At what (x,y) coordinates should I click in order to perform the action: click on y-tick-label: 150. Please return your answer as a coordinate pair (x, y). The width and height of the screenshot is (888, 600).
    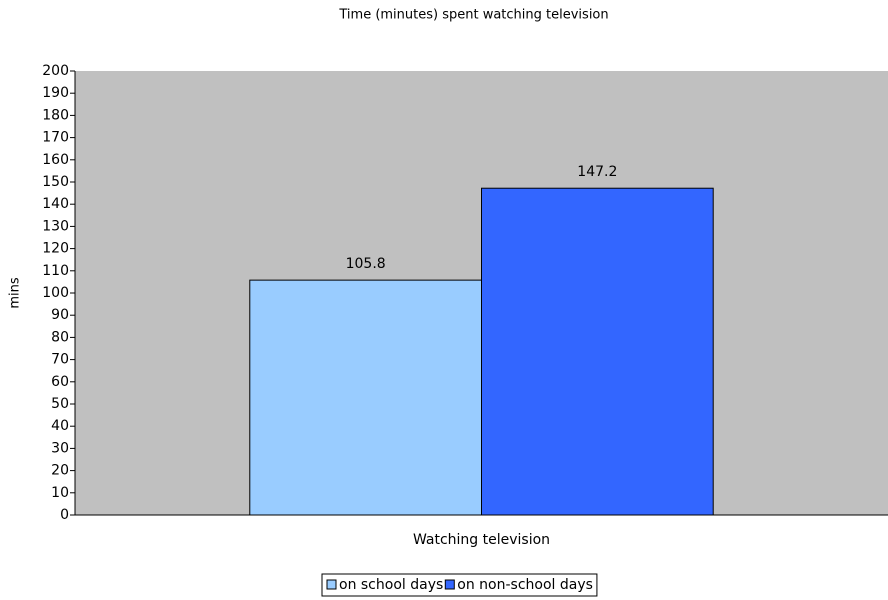
    Looking at the image, I should click on (55, 182).